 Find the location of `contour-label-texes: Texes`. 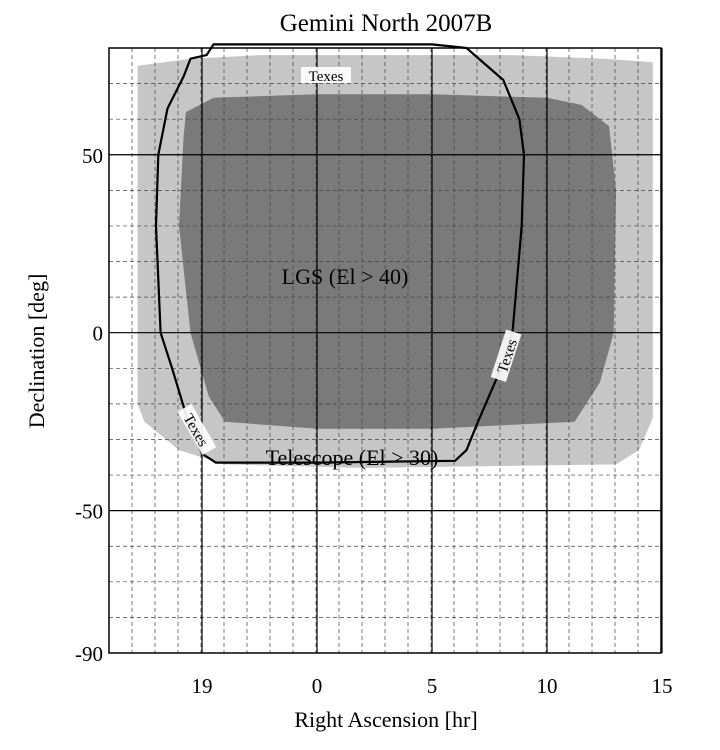

contour-label-texes: Texes is located at coordinates (326, 76).